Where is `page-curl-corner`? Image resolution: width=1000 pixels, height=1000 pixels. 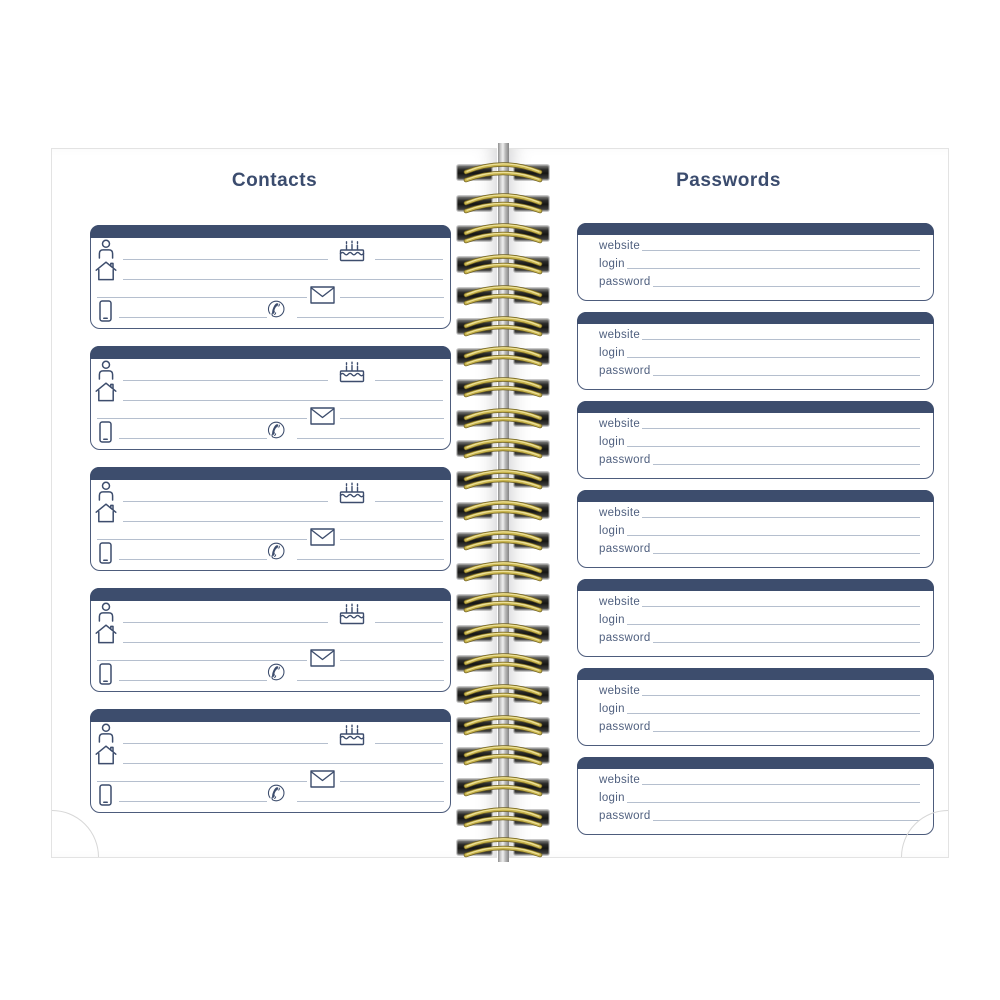
page-curl-corner is located at coordinates (75, 833).